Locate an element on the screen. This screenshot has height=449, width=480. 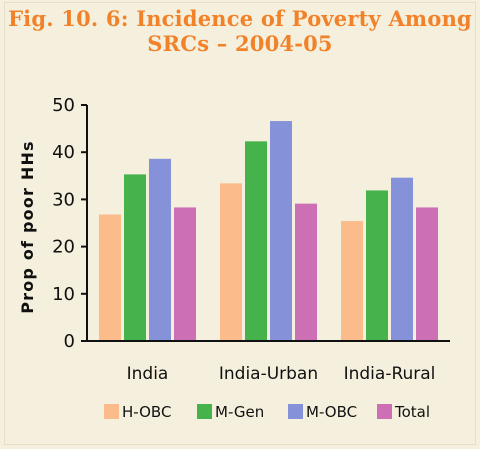
legend: H-OBC M-Gen M-OBC Total is located at coordinates (267, 412).